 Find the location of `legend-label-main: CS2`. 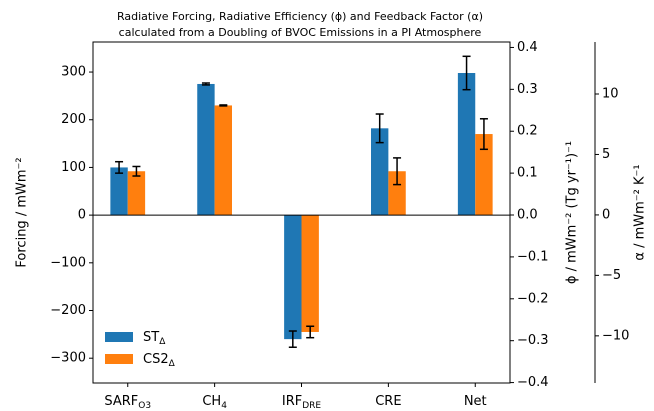

legend-label-main: CS2 is located at coordinates (156, 359).